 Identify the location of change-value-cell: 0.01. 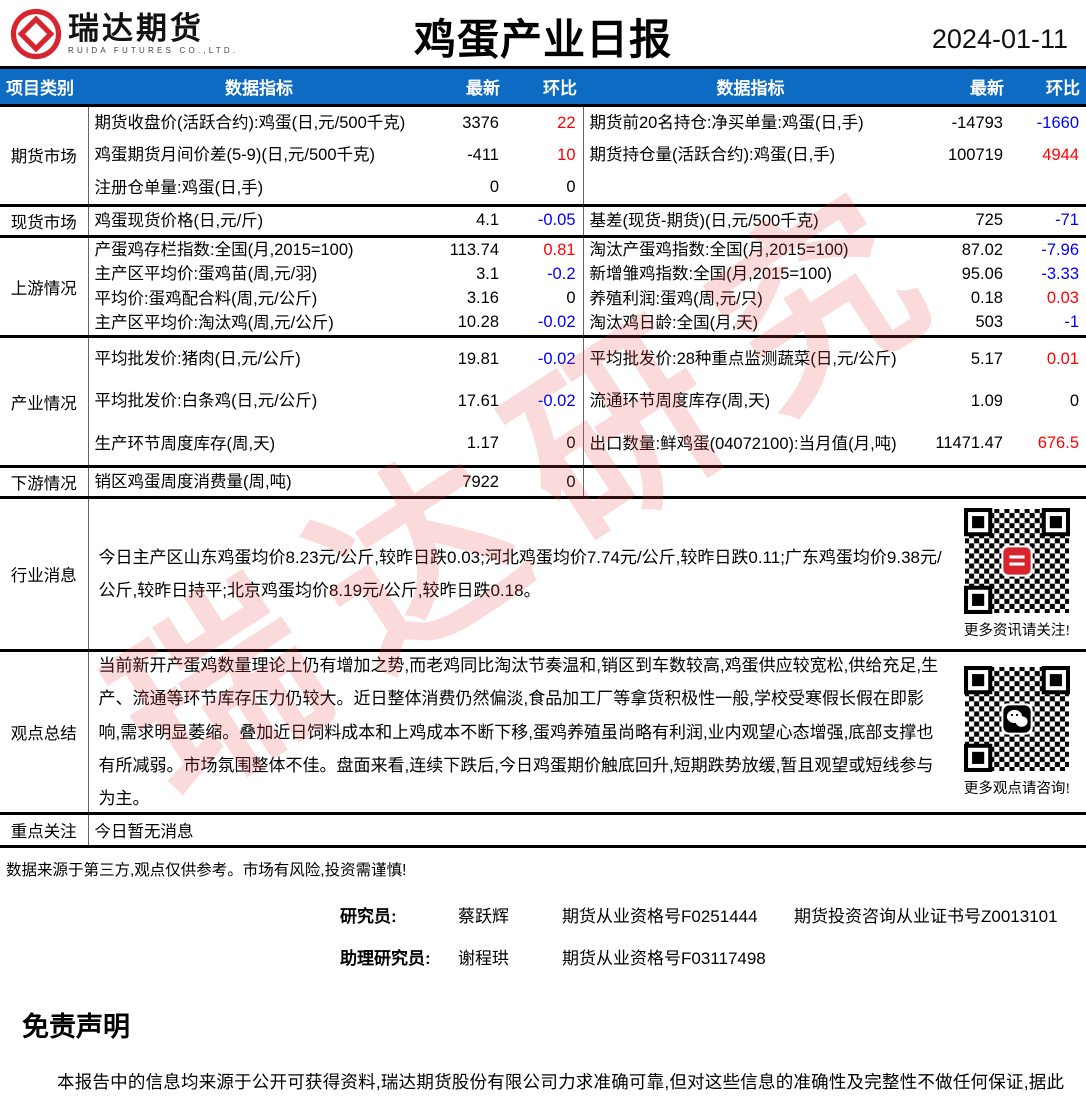
(1048, 358).